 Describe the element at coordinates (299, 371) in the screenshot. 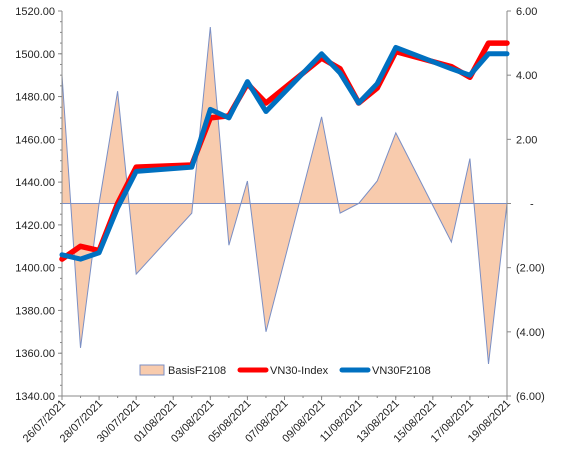

I see `legend-label-vn30-index: VN30-Index` at that location.